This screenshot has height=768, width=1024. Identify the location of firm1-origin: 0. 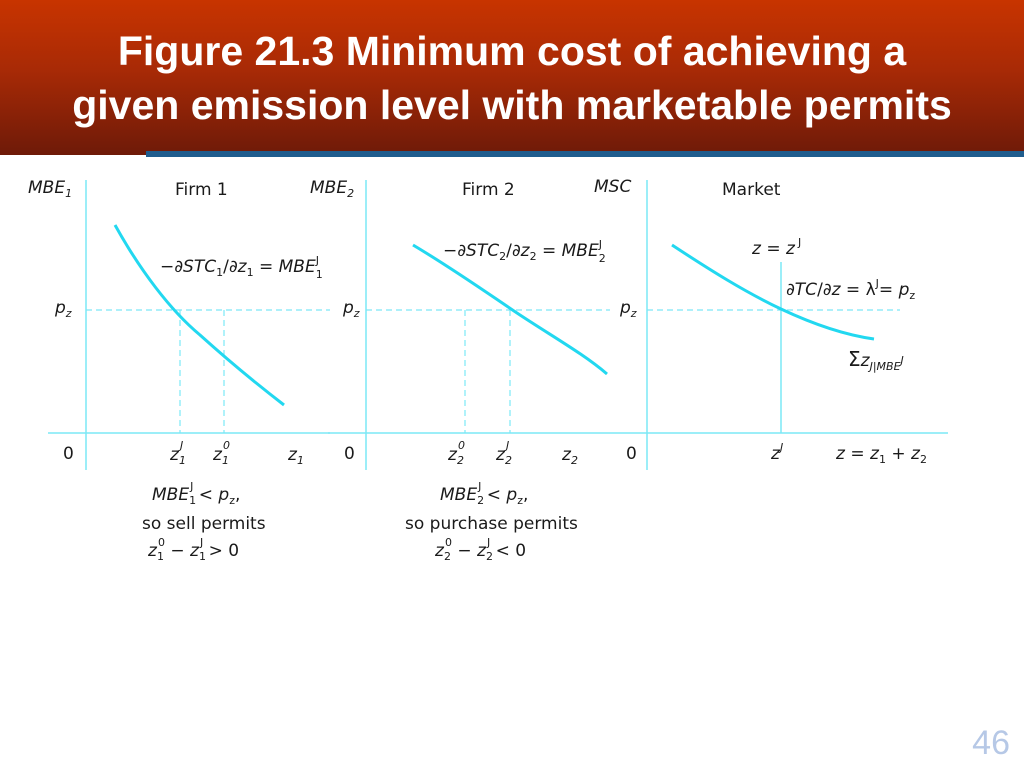
(68, 454).